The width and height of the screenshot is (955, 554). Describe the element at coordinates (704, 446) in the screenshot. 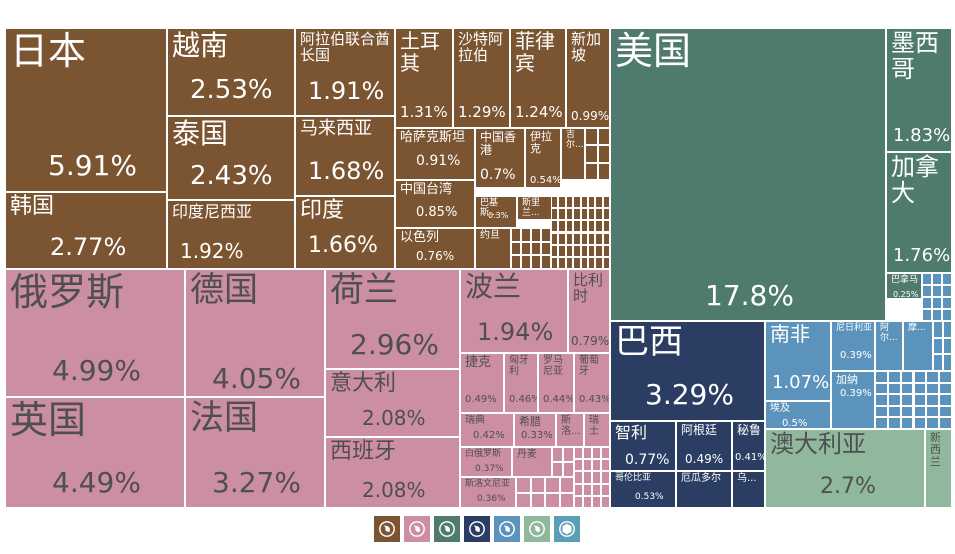

I see `cell-ar: 阿根廷 0.49%` at that location.